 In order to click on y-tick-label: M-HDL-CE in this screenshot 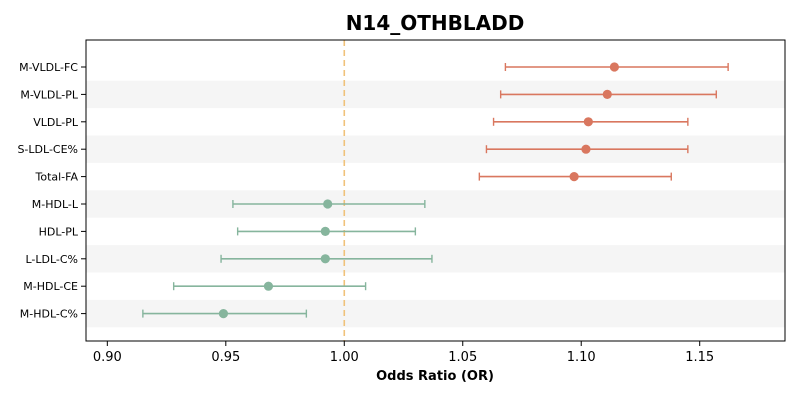, I will do `click(50, 286)`.